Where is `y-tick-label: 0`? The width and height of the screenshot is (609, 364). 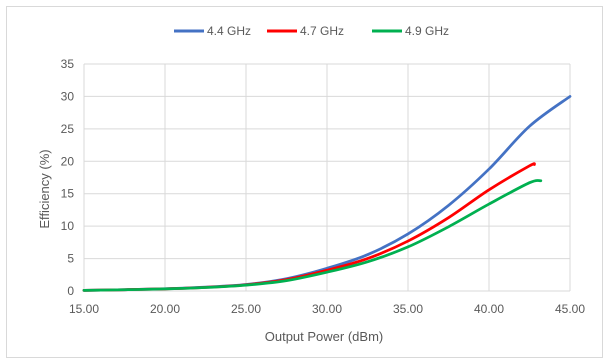
y-tick-label: 0 is located at coordinates (70, 291).